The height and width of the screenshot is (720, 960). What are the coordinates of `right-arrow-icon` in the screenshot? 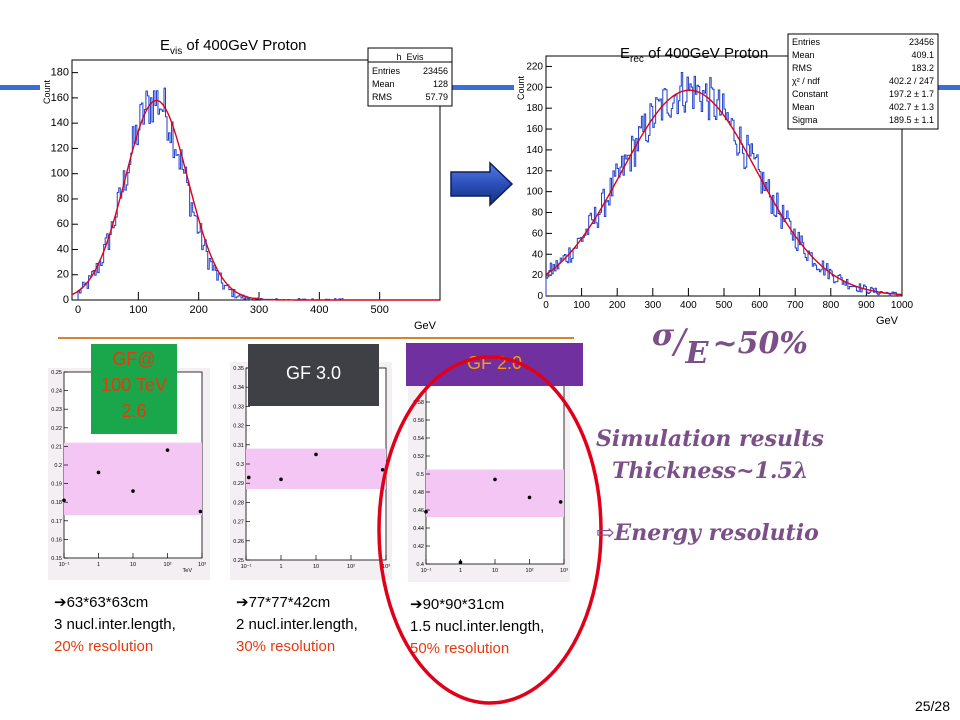 It's located at (482, 184).